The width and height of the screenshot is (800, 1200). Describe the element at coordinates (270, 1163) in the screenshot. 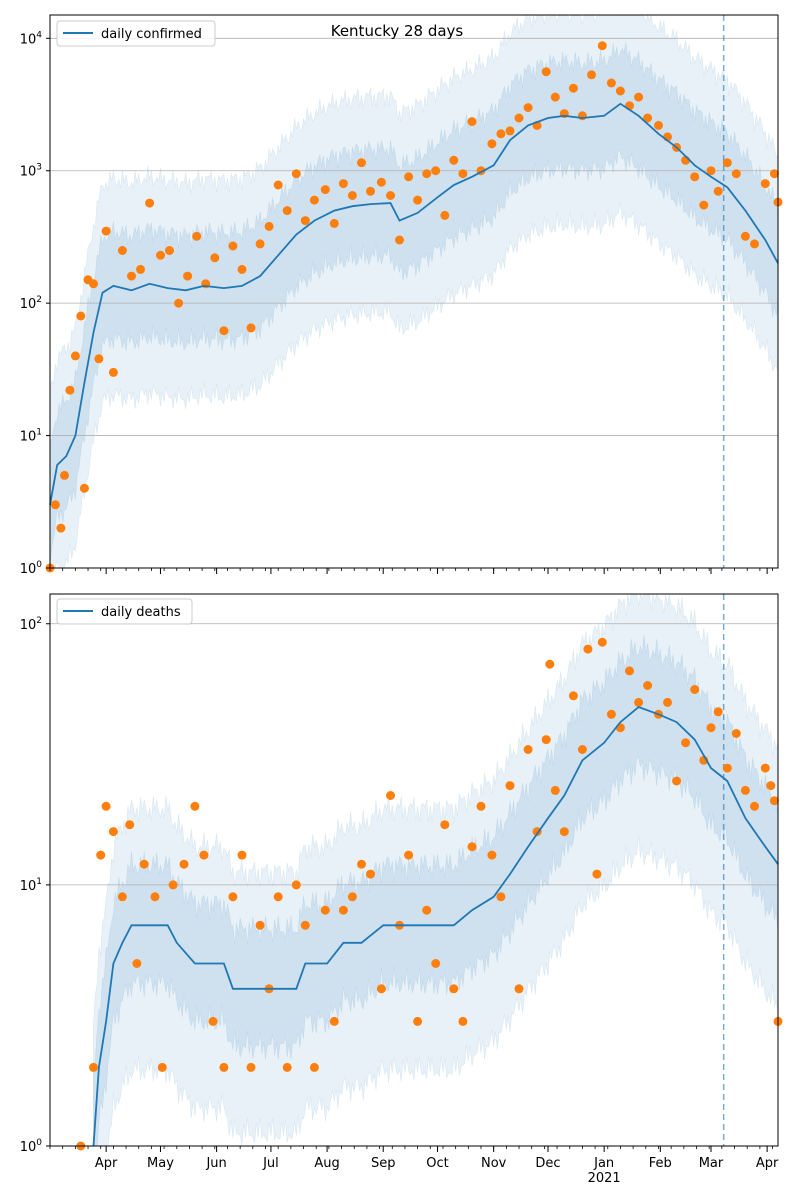

I see `xtick-label: Jul` at that location.